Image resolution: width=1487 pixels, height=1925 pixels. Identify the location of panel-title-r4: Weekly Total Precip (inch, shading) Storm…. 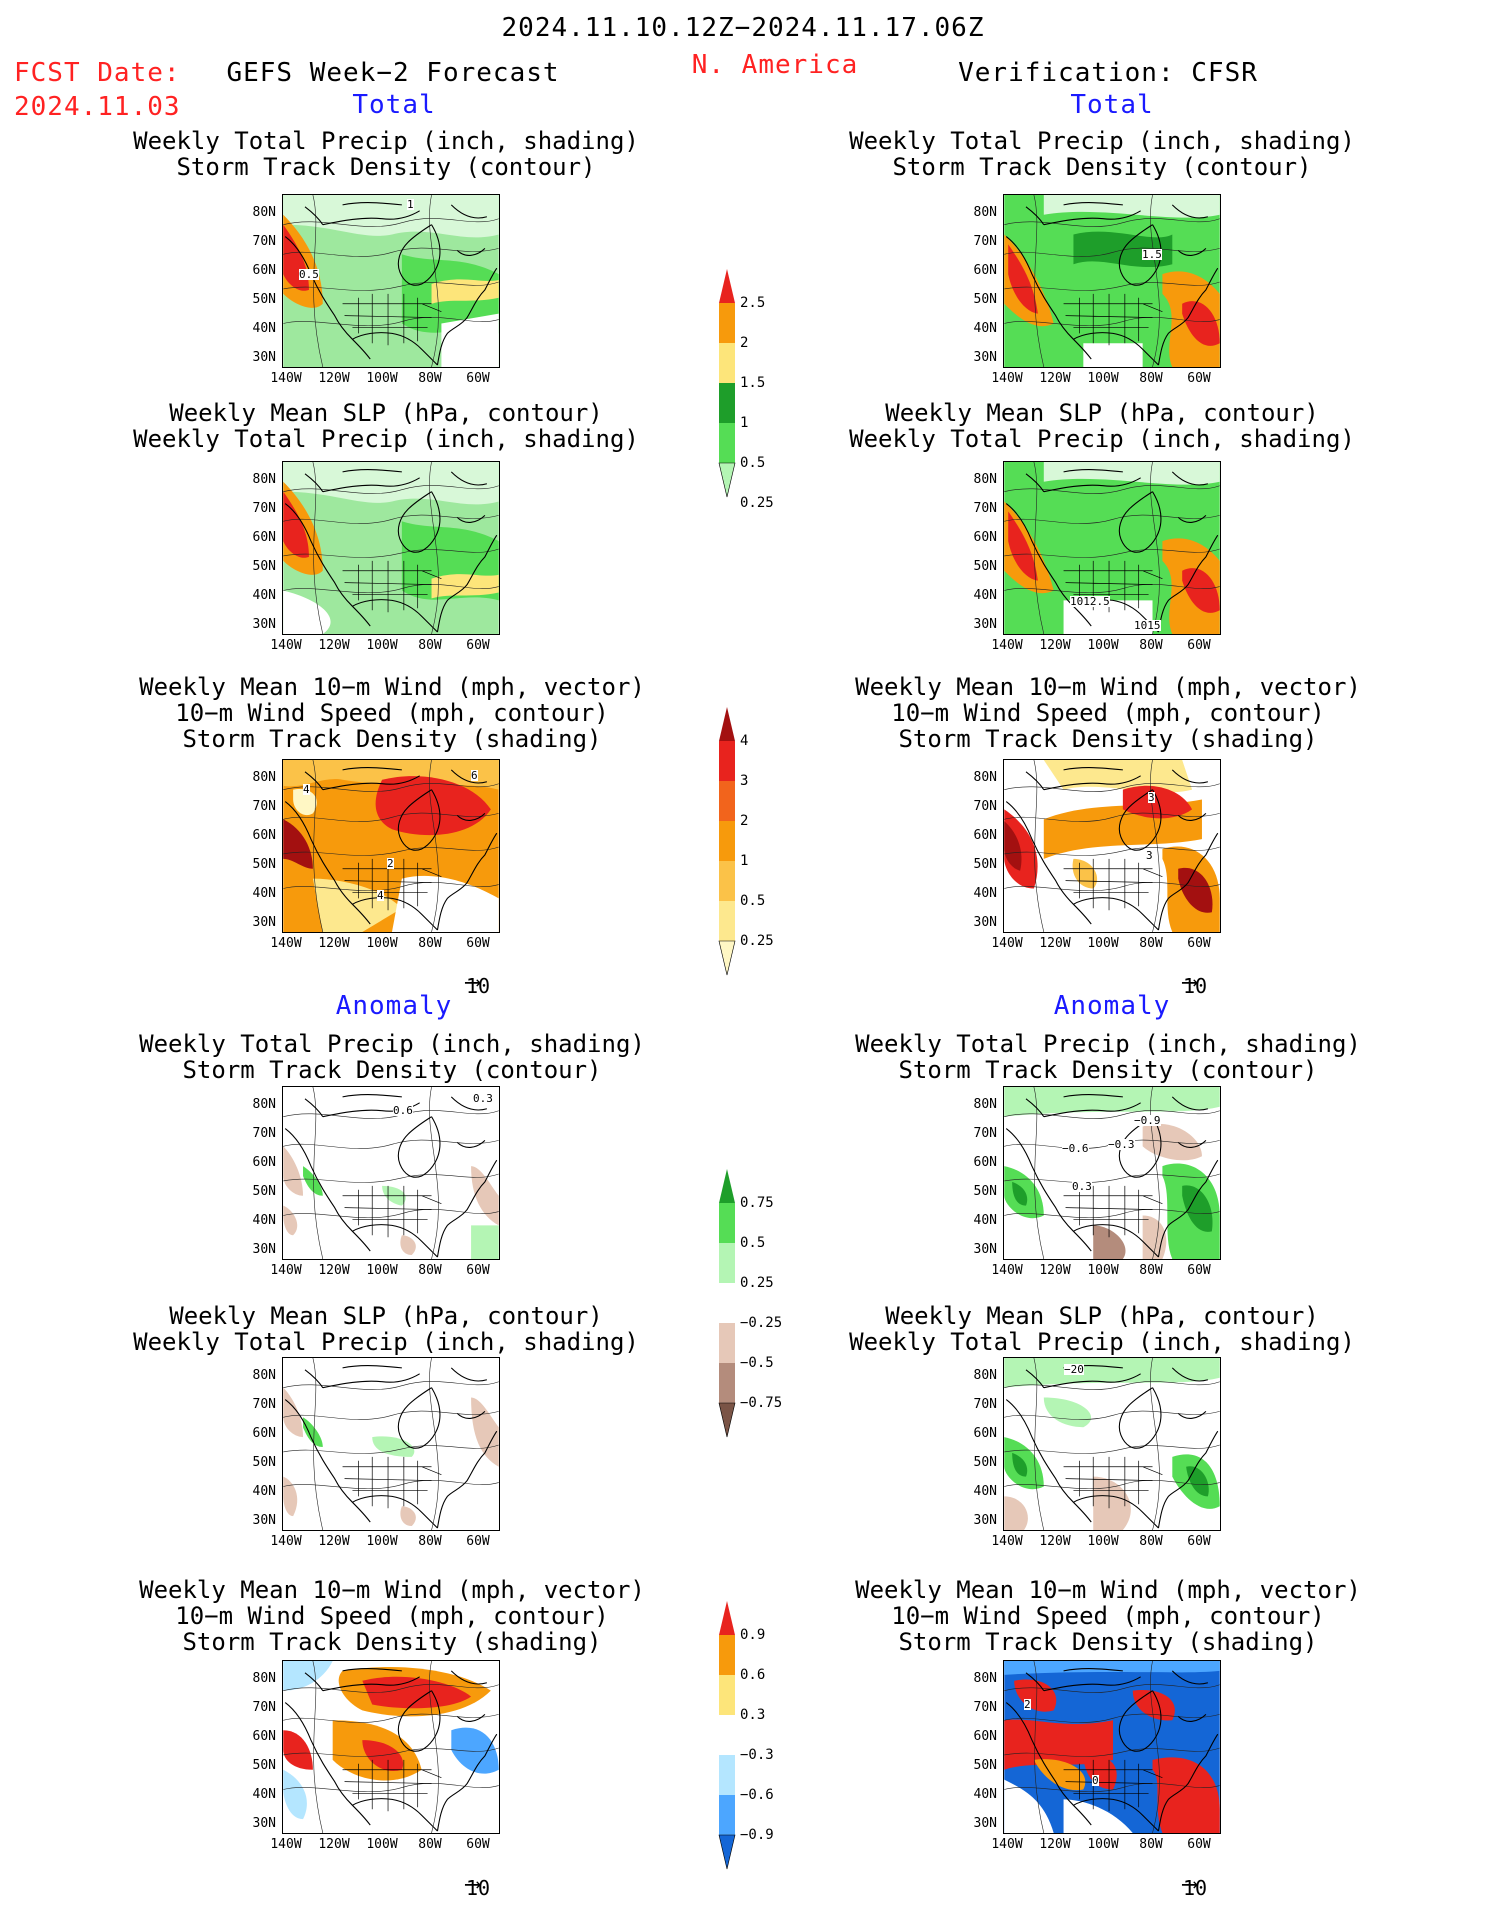
(1108, 1057).